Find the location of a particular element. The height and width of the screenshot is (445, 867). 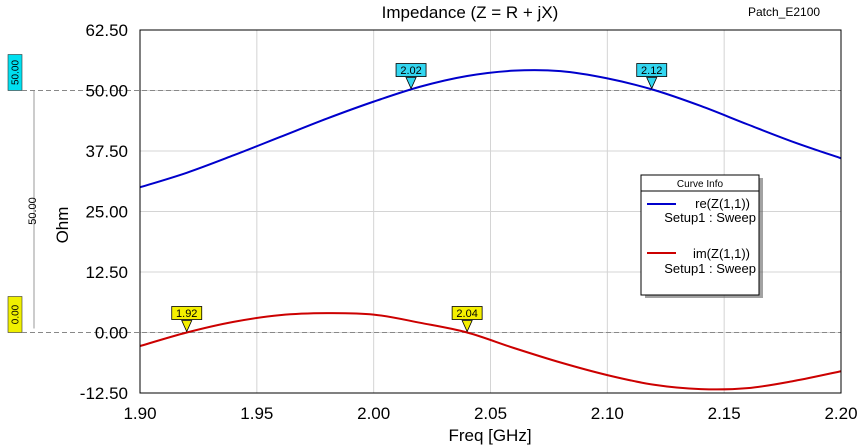

reference-line-labels: 50.00 0.00 is located at coordinates (21, 193).